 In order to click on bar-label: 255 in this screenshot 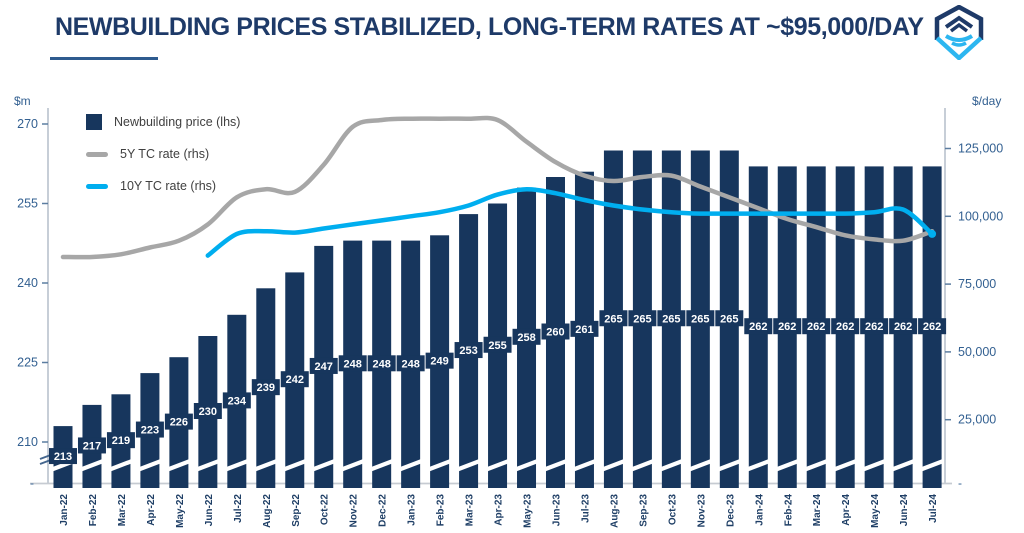, I will do `click(497, 346)`.